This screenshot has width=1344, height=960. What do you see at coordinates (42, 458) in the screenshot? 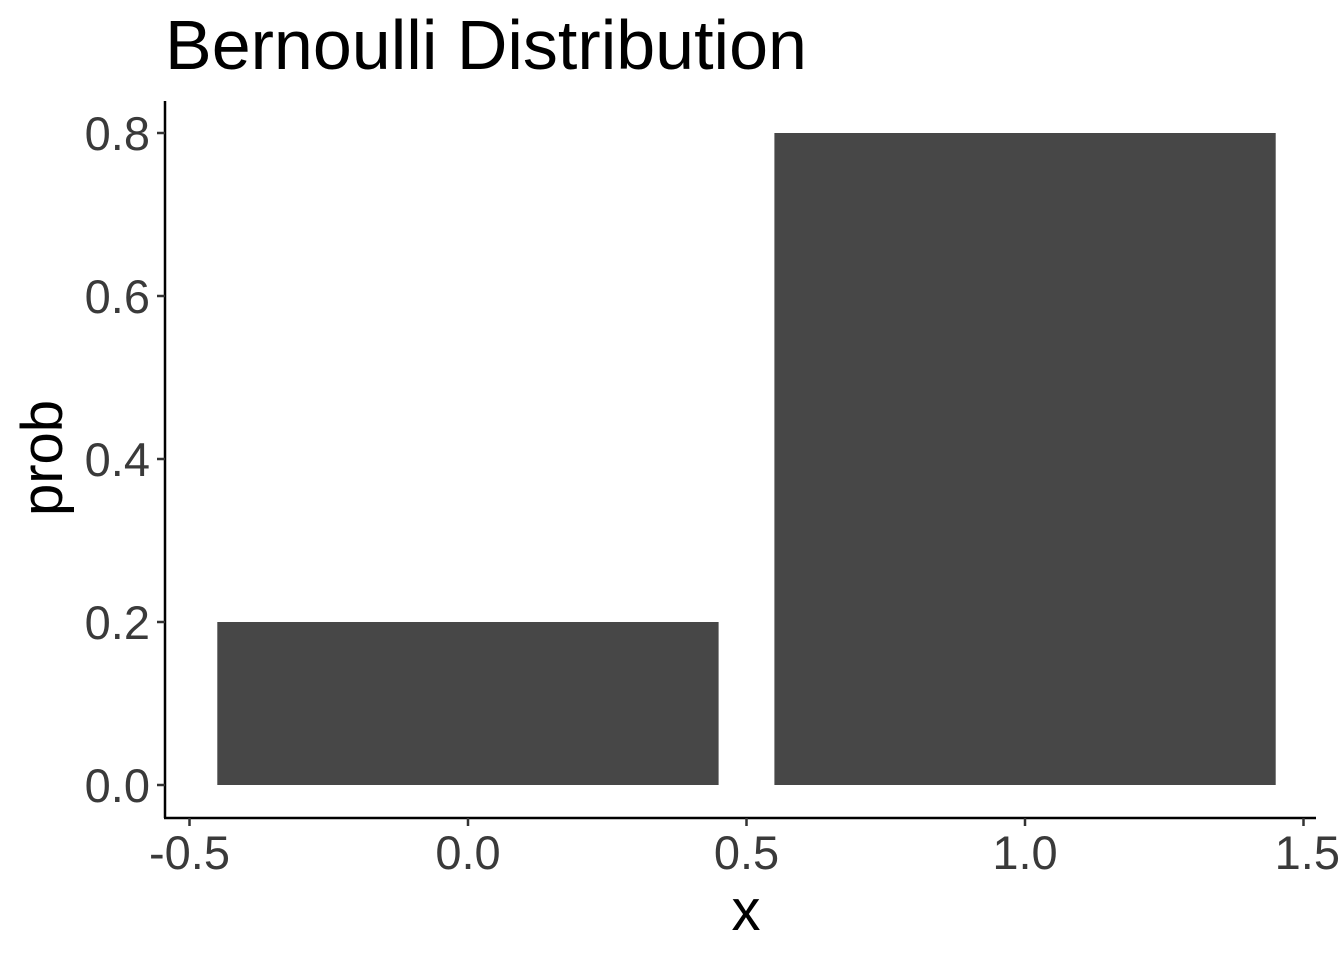
I see `y-axis-title: prob` at bounding box center [42, 458].